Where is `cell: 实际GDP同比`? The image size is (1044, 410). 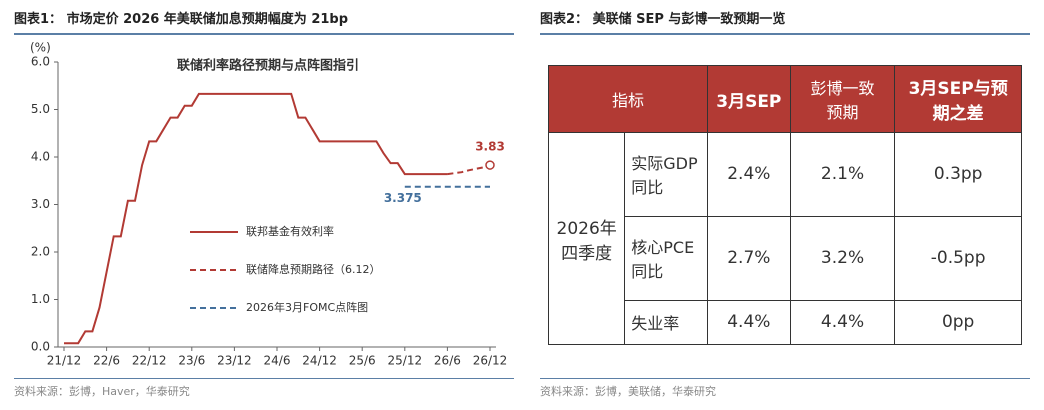
cell: 实际GDP同比 is located at coordinates (666, 174).